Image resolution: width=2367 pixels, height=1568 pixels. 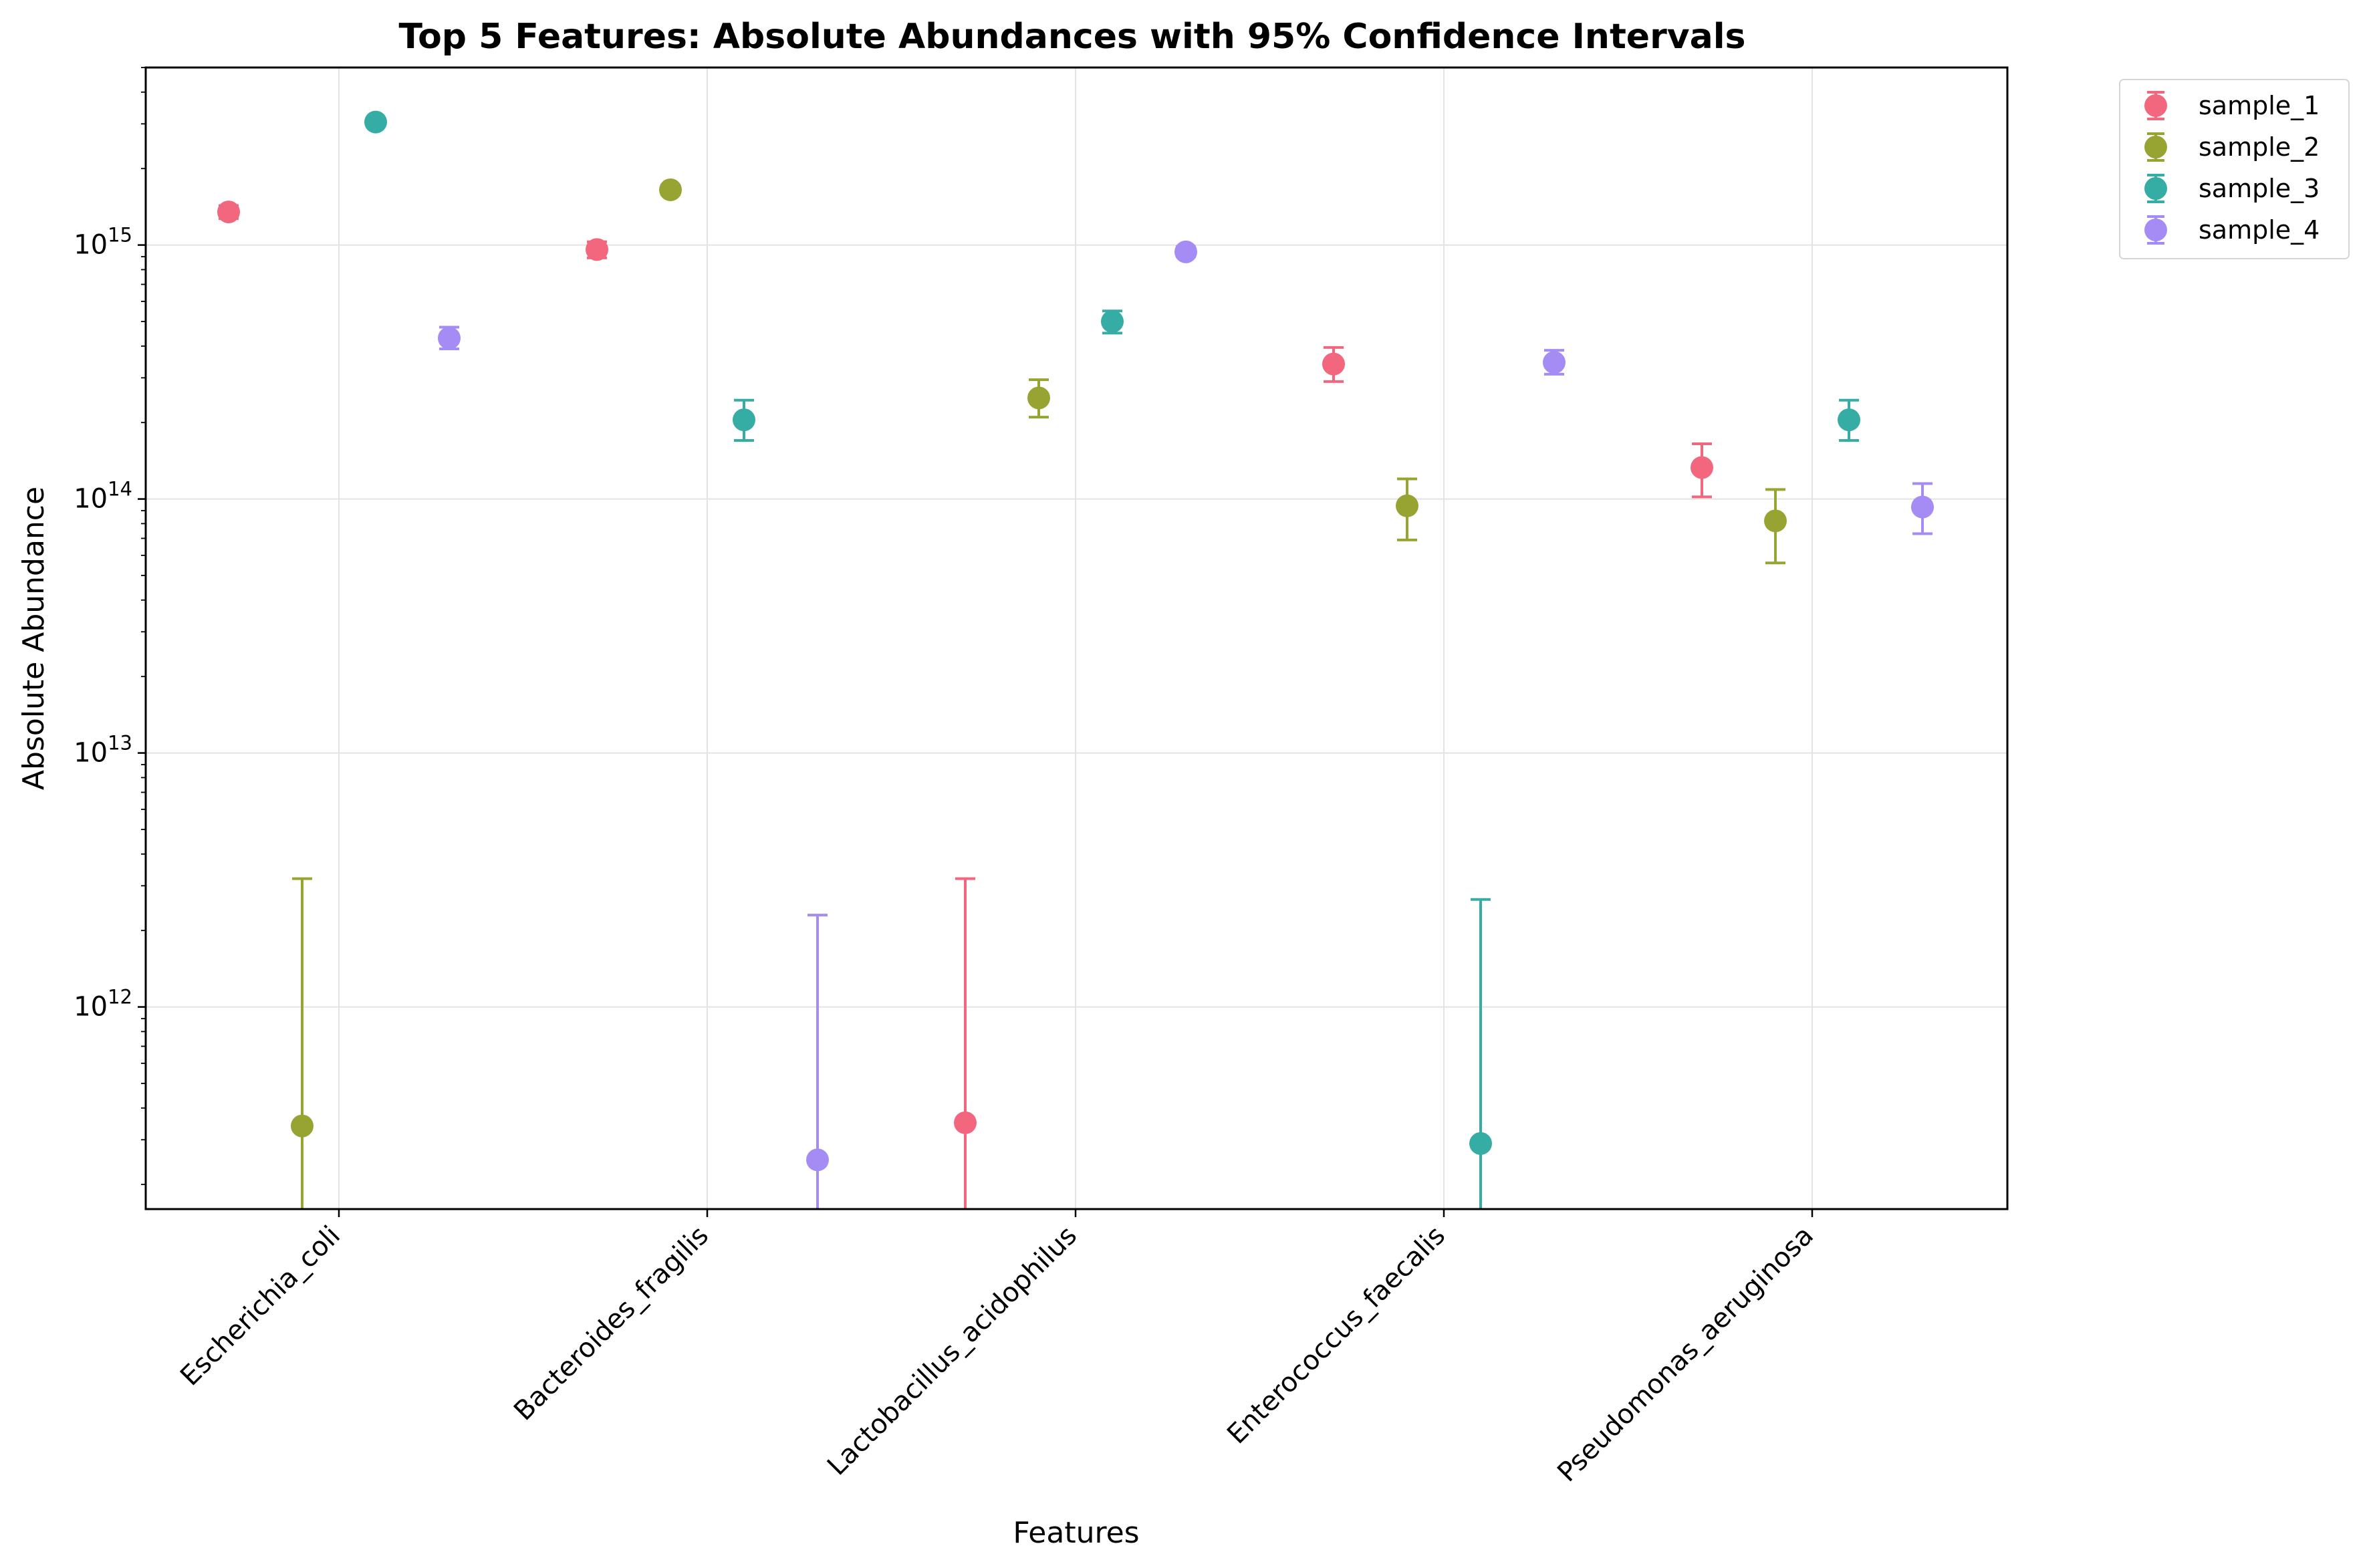 I want to click on x-tick-label: Pseudomonas_aeruginosa, so click(x=1685, y=1354).